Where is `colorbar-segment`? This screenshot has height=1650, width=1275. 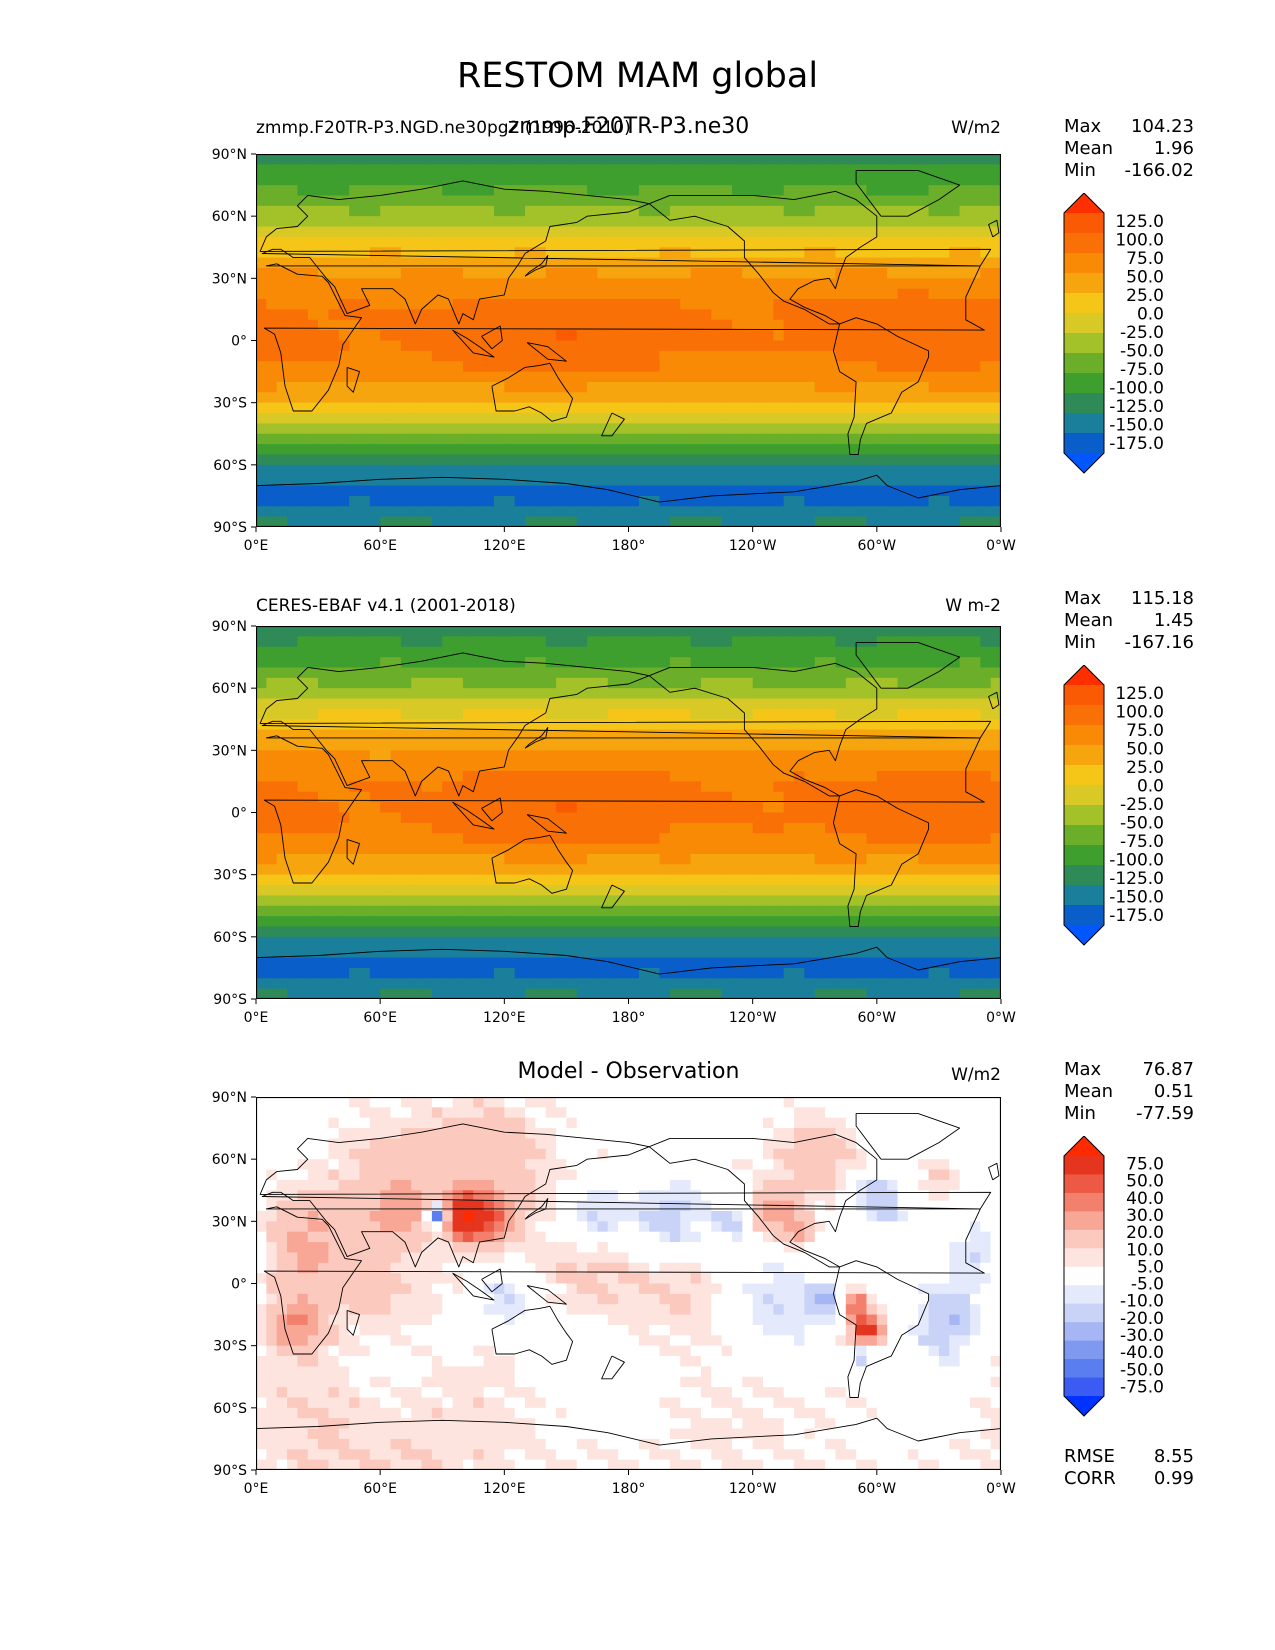
colorbar-segment is located at coordinates (1084, 403).